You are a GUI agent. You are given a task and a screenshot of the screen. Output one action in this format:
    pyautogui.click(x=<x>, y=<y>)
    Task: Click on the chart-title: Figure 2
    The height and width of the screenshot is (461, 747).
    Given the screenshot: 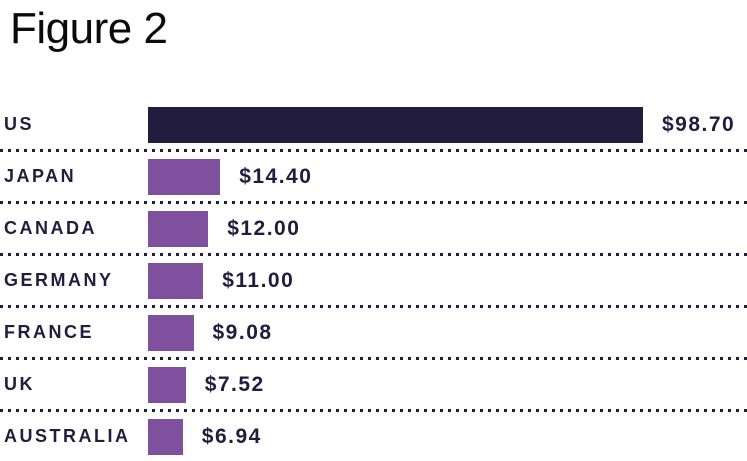 What is the action you would take?
    pyautogui.click(x=89, y=28)
    